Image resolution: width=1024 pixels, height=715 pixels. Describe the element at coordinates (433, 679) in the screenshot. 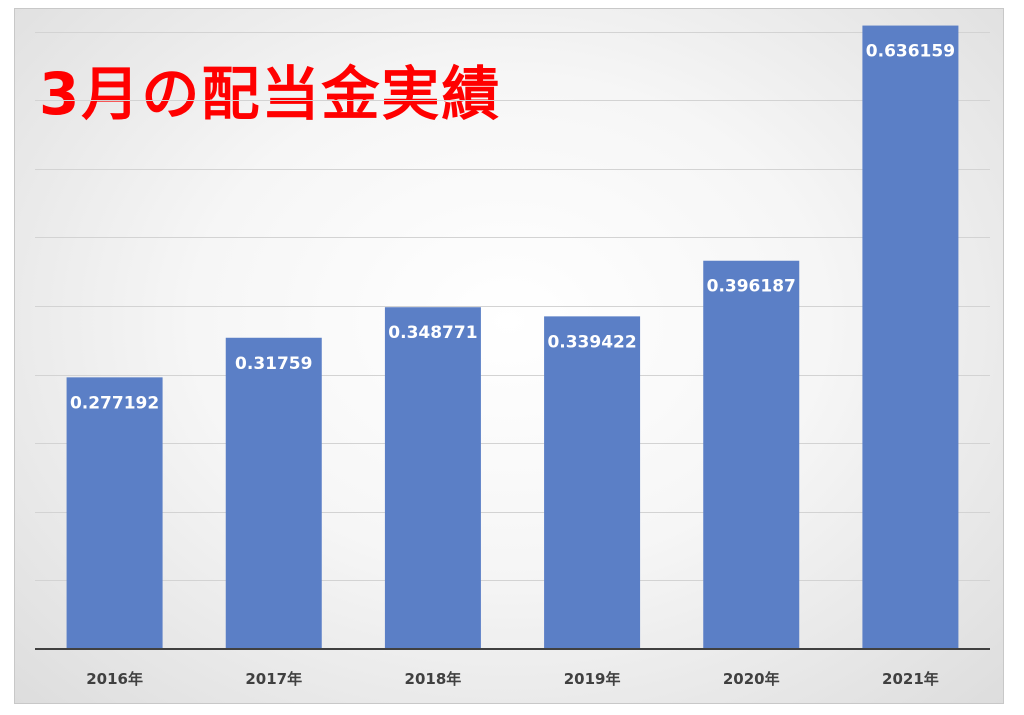

I see `x-tick-label: 2018年` at that location.